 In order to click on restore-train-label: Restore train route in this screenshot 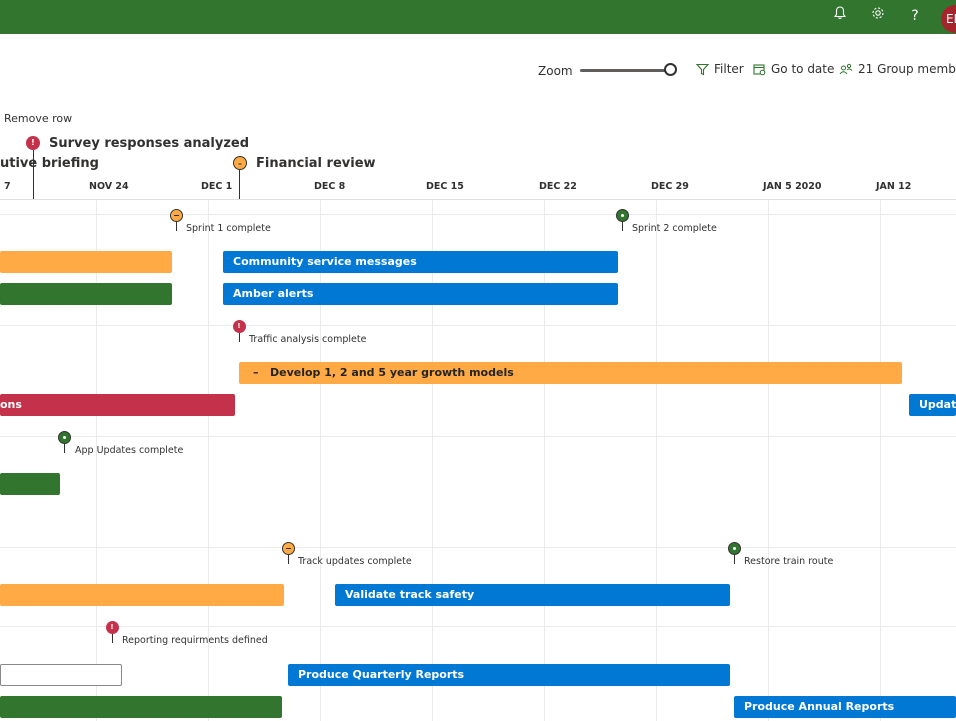, I will do `click(789, 561)`.